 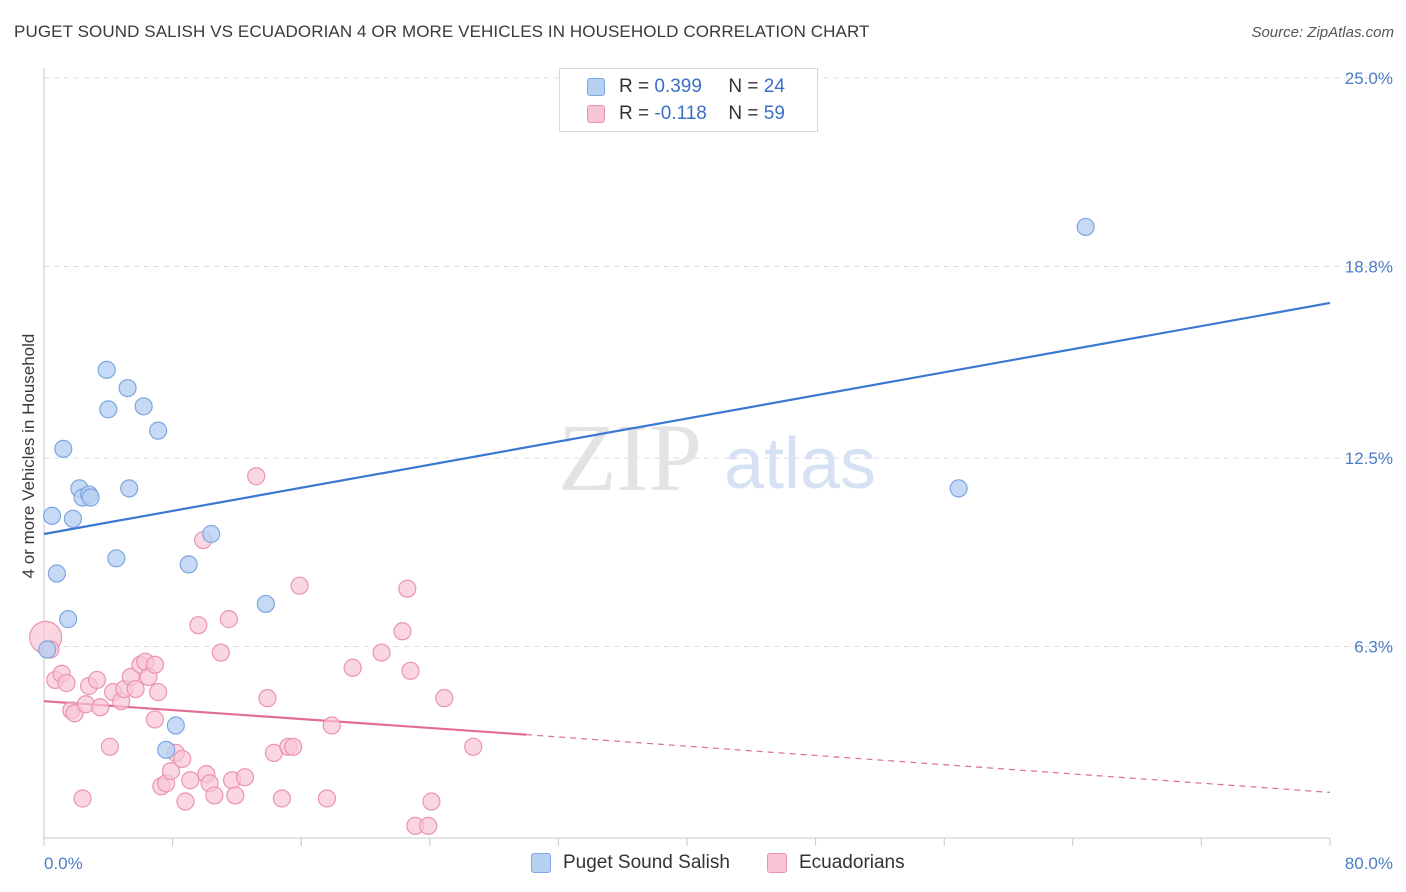 I want to click on x-tick-label: 0.0%, so click(x=63, y=863).